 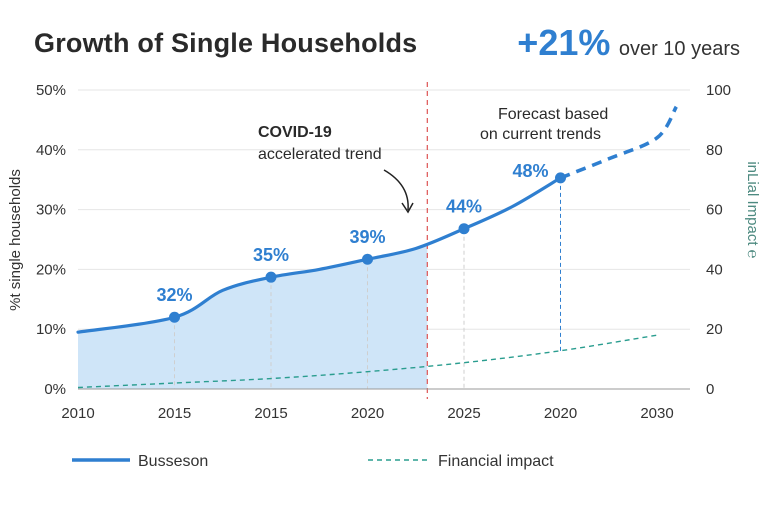 What do you see at coordinates (51, 210) in the screenshot?
I see `left-axis-tick-label: 30%` at bounding box center [51, 210].